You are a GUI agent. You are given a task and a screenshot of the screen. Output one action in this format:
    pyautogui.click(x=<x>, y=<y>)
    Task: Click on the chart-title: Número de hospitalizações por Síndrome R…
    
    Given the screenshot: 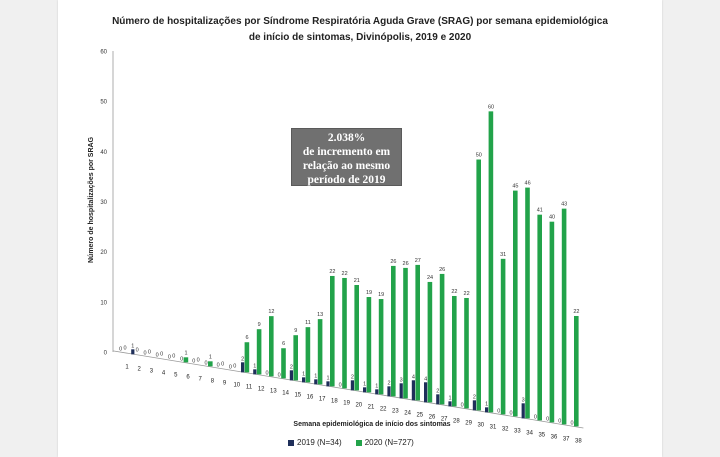 What is the action you would take?
    pyautogui.click(x=360, y=30)
    